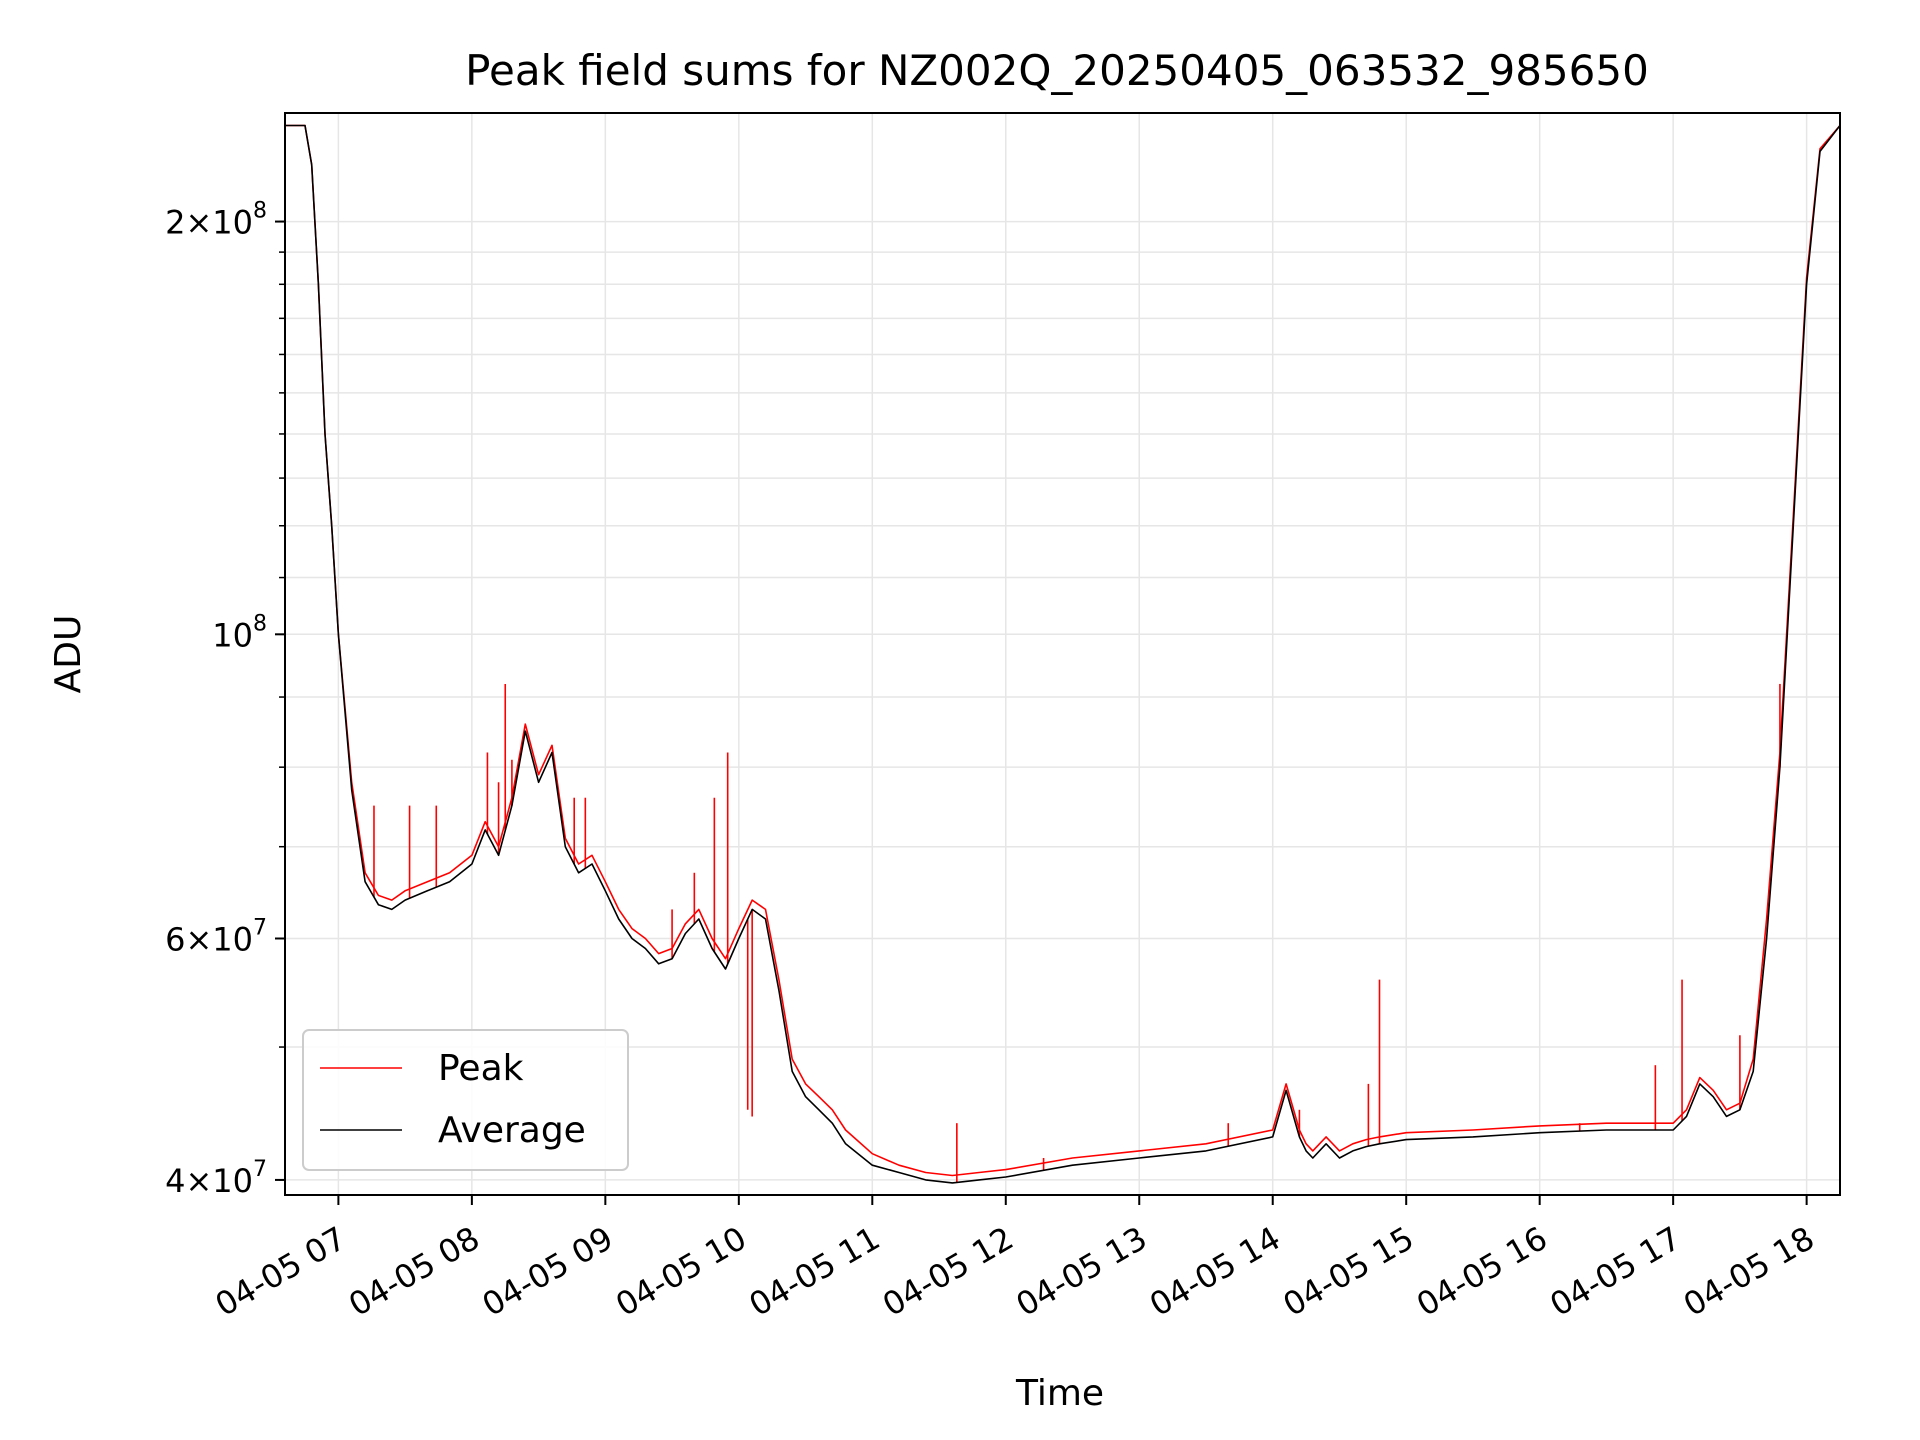 The image size is (1920, 1440). What do you see at coordinates (209, 223) in the screenshot?
I see `y-tick-label-base: 2×10` at bounding box center [209, 223].